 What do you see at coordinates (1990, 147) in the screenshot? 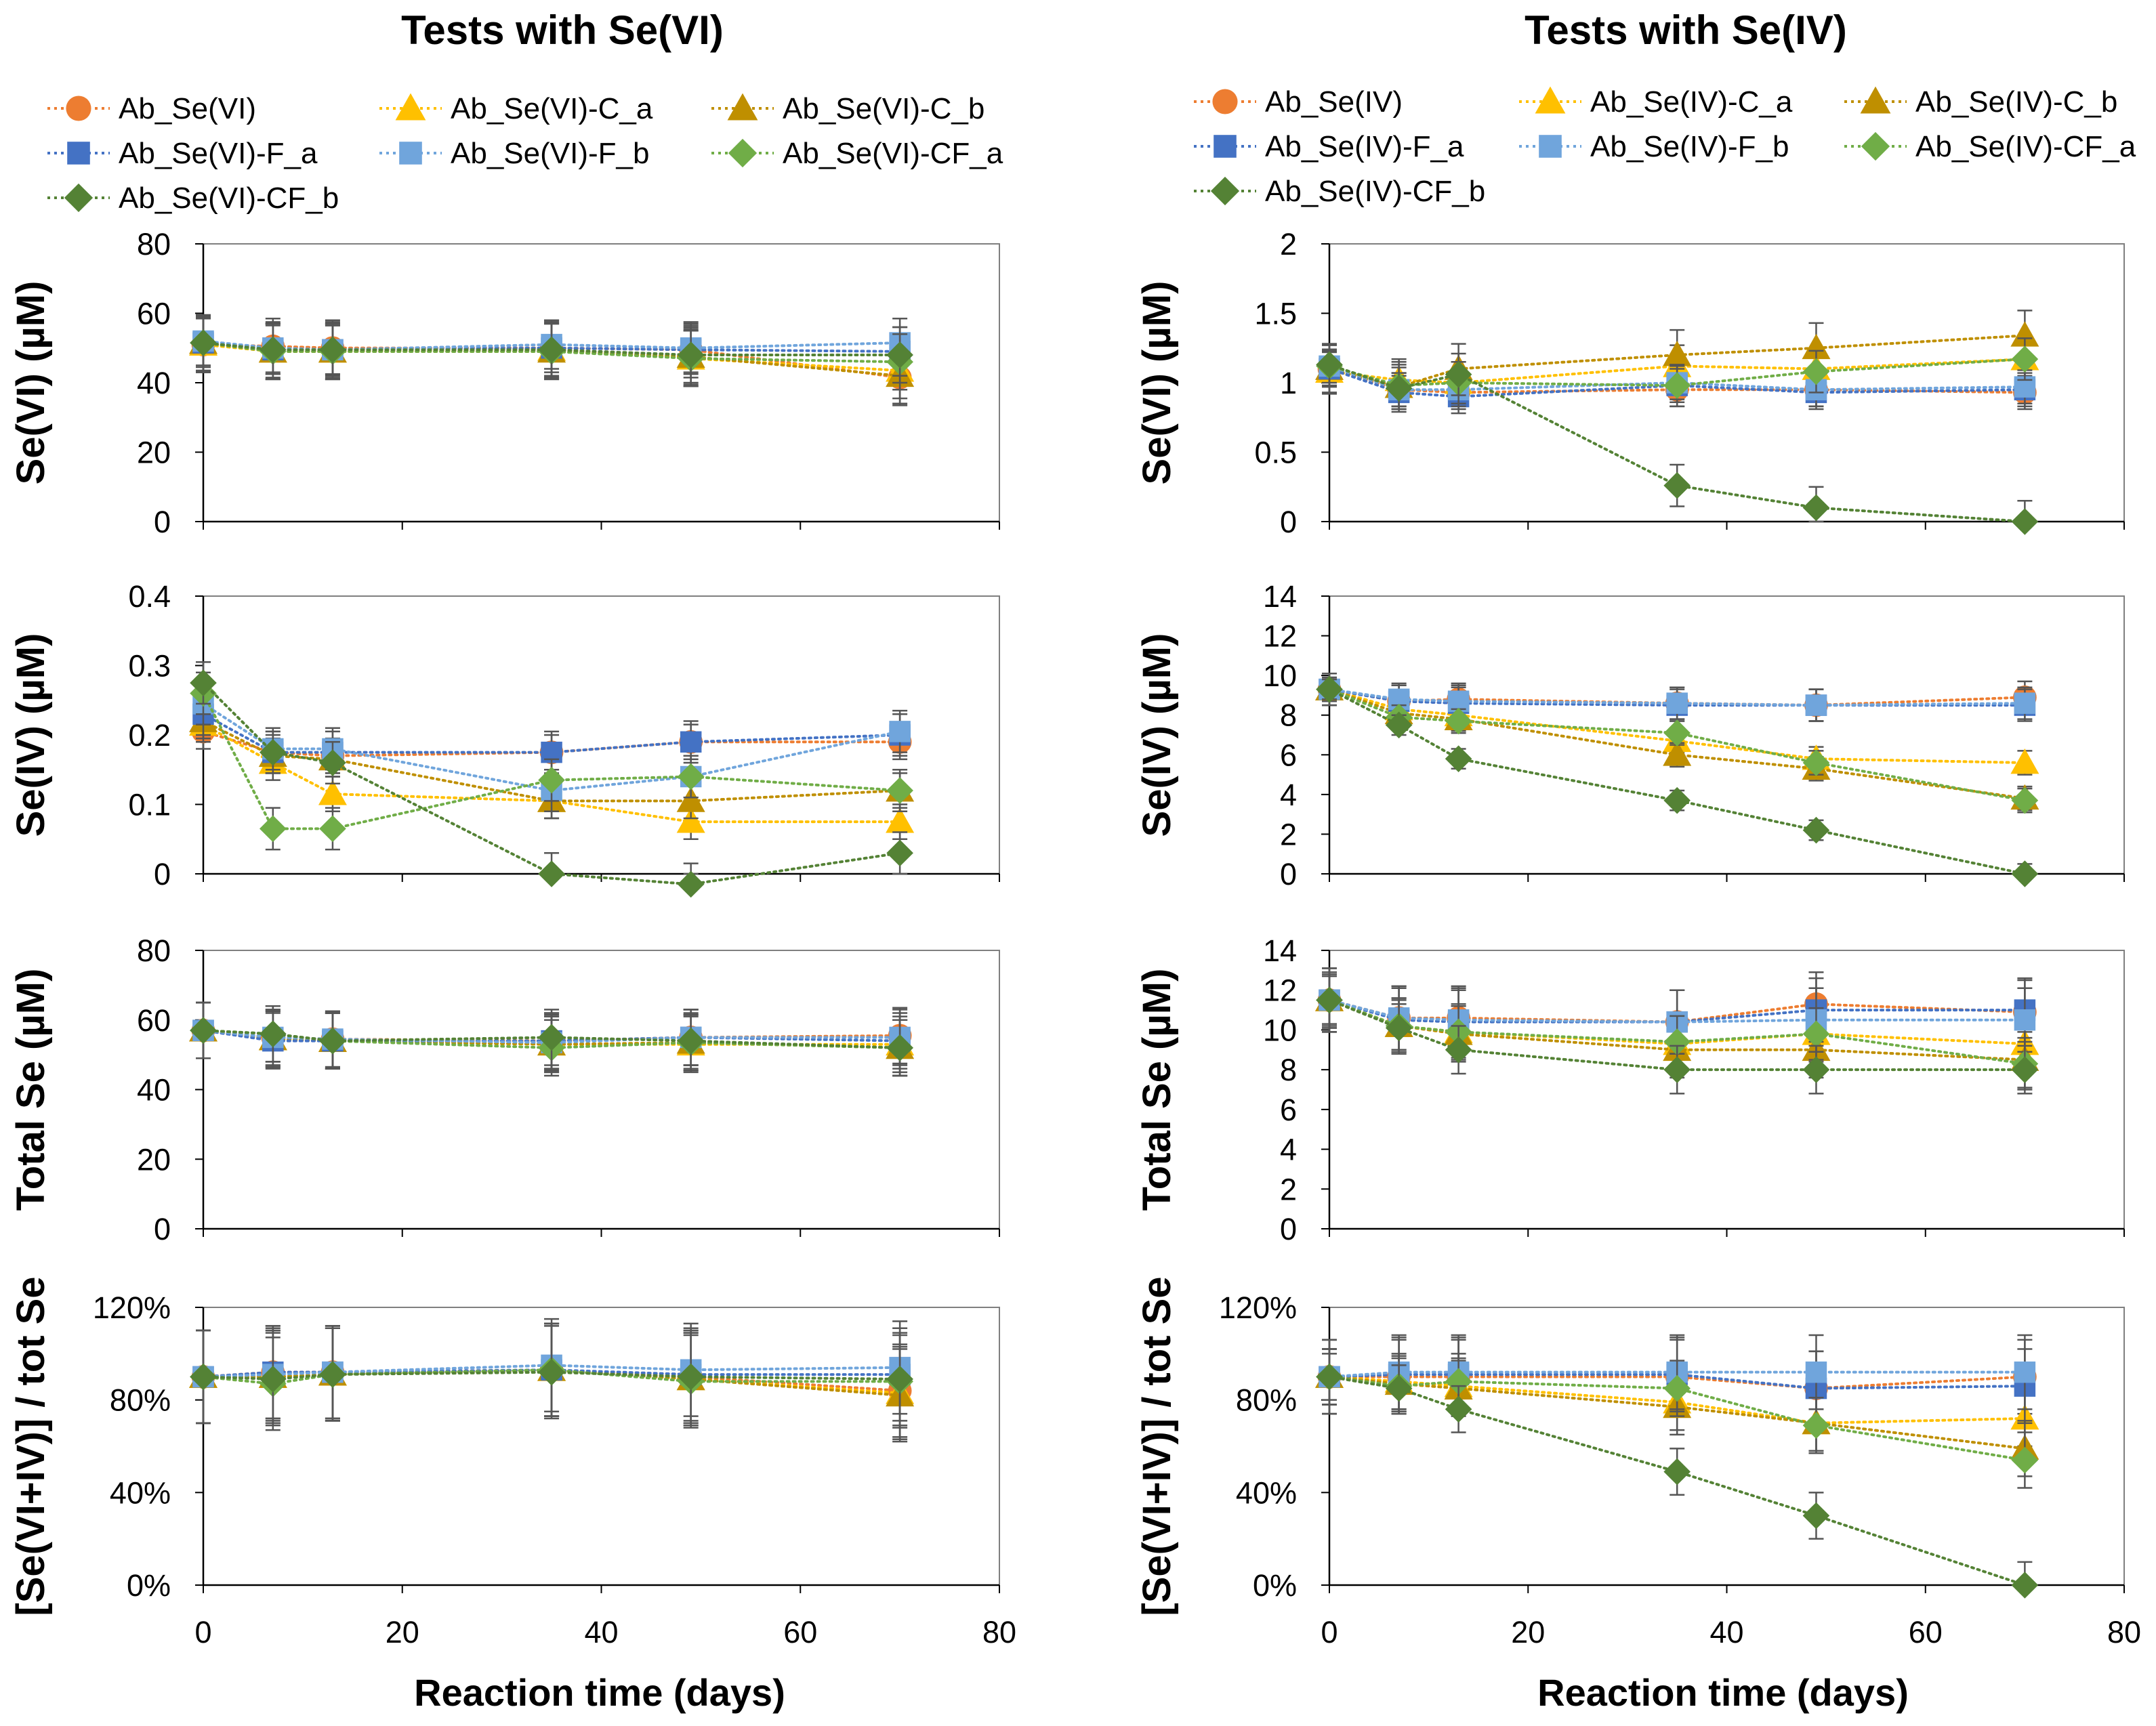
I see `legend-entry-right-CF_a: Ab_Se(IV)-CF_a` at bounding box center [1990, 147].